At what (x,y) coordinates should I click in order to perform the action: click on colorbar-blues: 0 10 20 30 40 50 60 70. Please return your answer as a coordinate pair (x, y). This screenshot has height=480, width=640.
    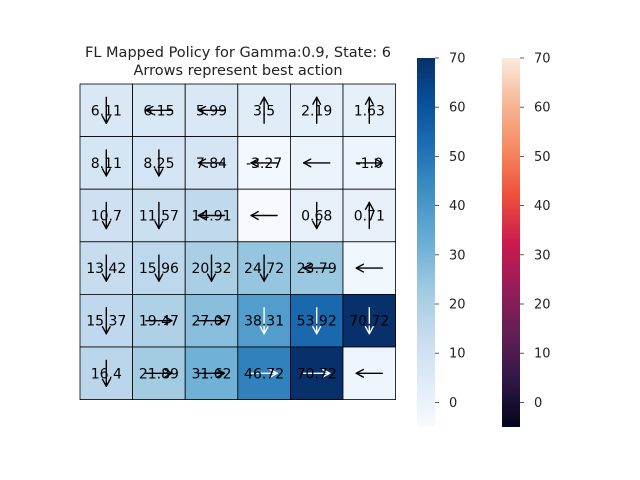
    Looking at the image, I should click on (441, 239).